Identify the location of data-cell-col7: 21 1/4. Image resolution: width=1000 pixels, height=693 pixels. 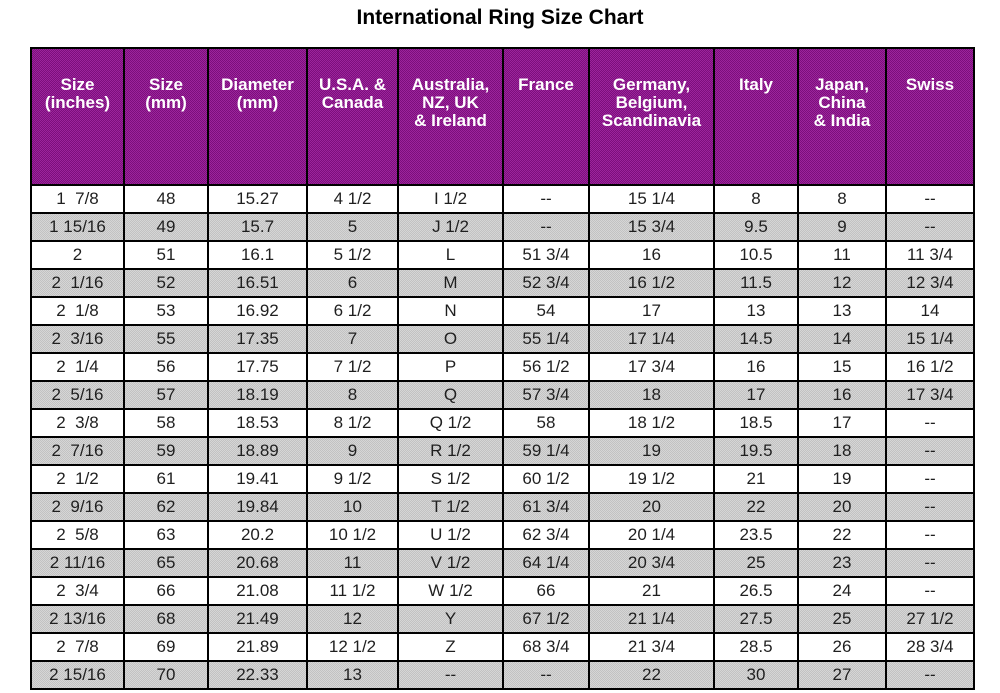
(651, 619).